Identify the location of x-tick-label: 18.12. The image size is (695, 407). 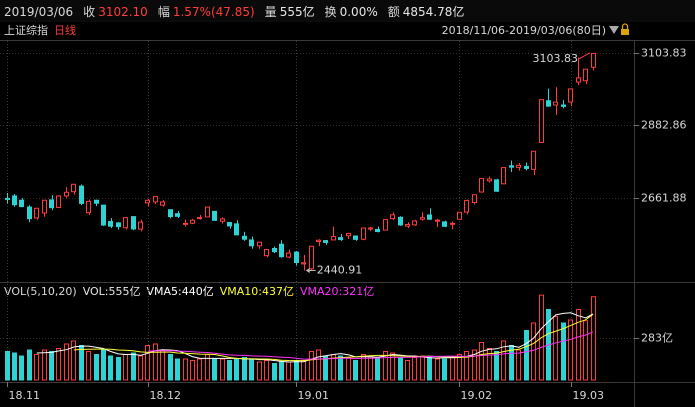
(166, 395).